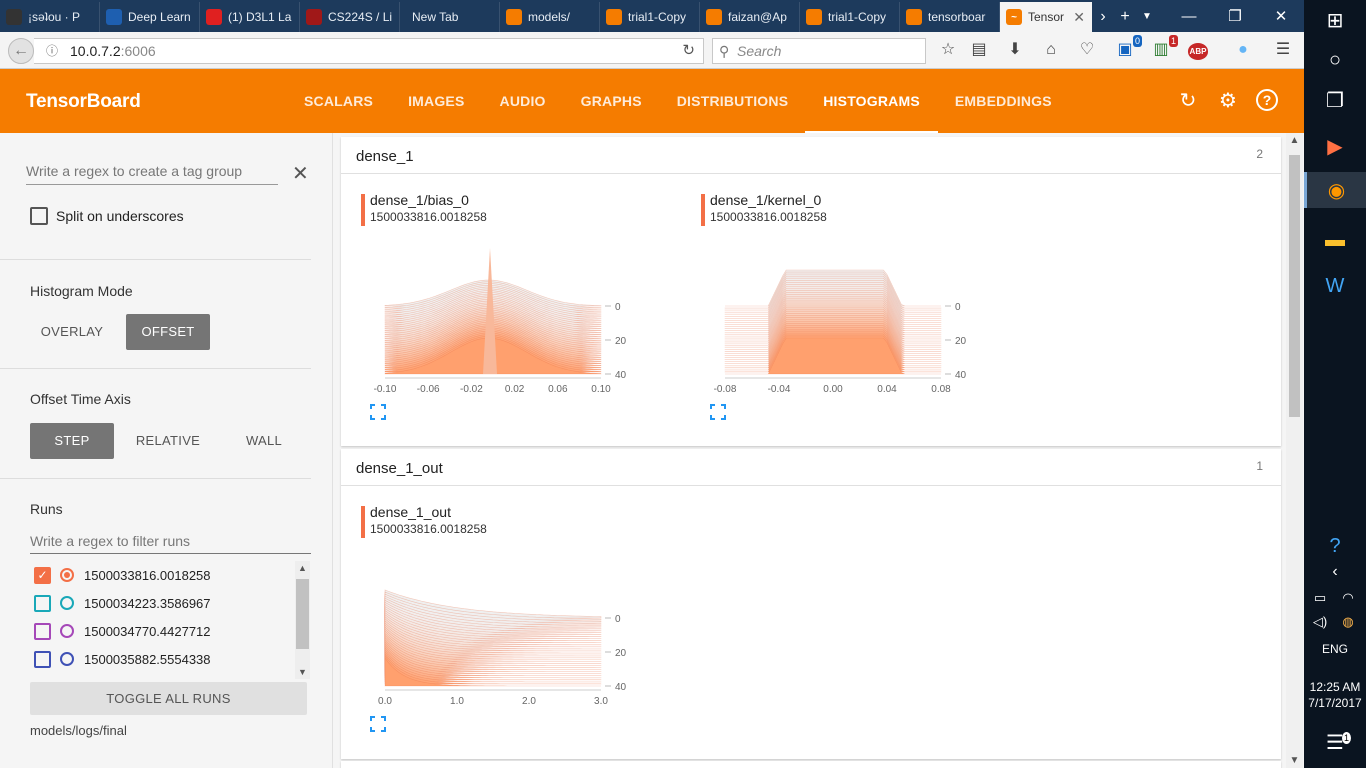 The width and height of the screenshot is (1366, 768). Describe the element at coordinates (152, 174) in the screenshot. I see `tag-regex-input: Write a regex to create a tag group` at that location.